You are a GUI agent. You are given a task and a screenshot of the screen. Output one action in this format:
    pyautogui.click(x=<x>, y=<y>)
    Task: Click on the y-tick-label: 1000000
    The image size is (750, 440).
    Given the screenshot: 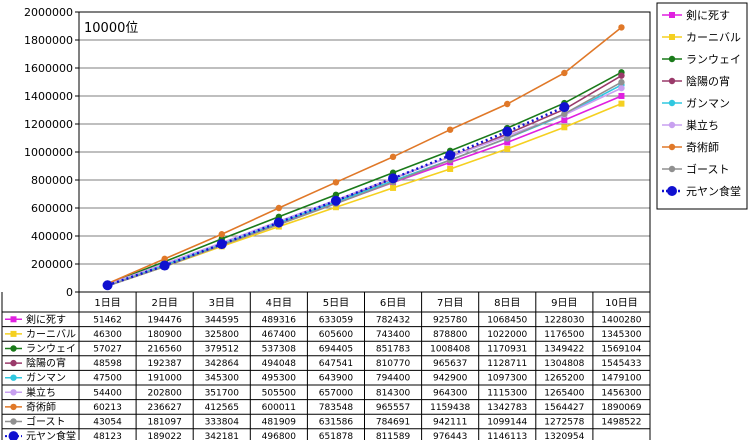 What is the action you would take?
    pyautogui.click(x=48, y=152)
    